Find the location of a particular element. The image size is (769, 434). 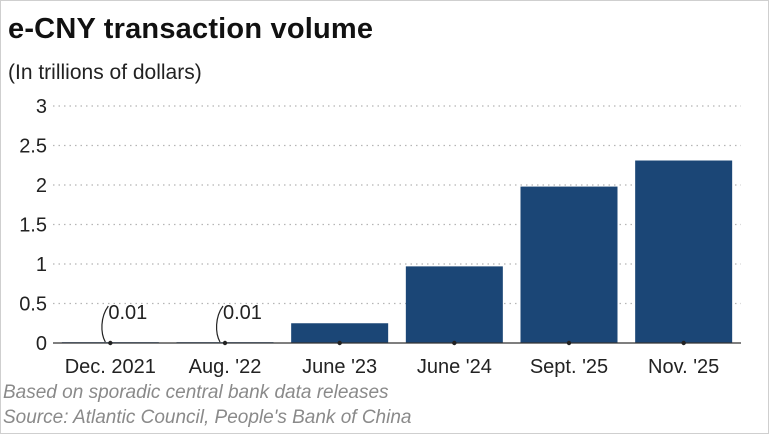

x-tick-label: Sept. '25 is located at coordinates (569, 367).